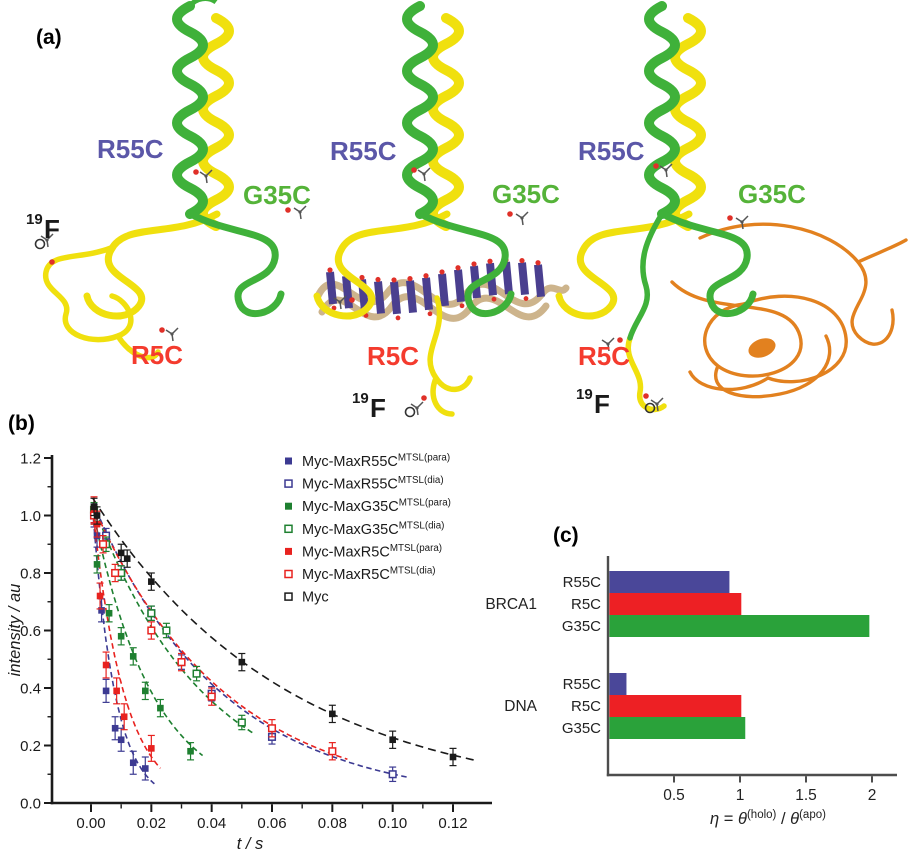 This screenshot has width=908, height=858. Describe the element at coordinates (151, 823) in the screenshot. I see `svg-text: 0.02` at that location.